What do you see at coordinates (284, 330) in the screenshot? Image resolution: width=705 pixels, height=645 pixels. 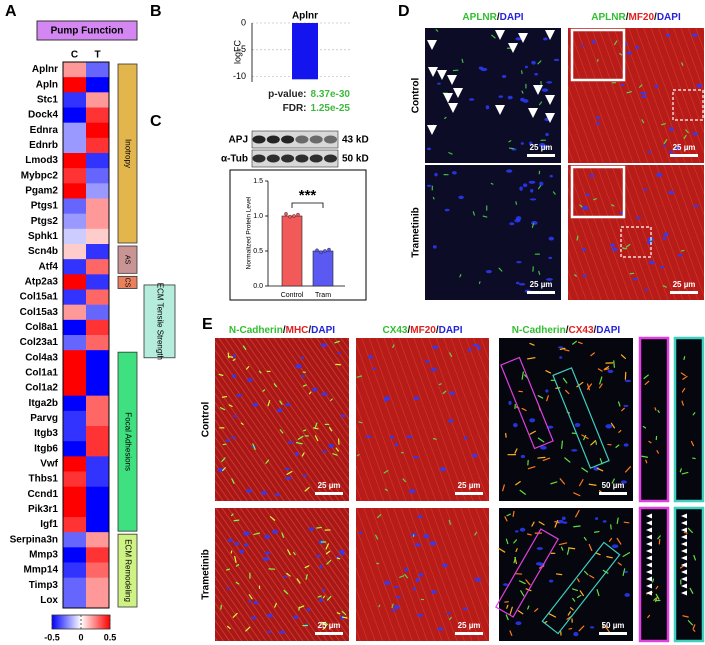 I see `channel-name: /` at bounding box center [284, 330].